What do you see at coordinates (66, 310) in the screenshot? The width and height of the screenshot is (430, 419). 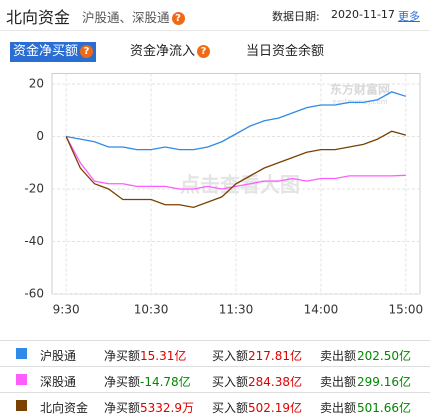 I see `x-tick-label: 9:30` at bounding box center [66, 310].